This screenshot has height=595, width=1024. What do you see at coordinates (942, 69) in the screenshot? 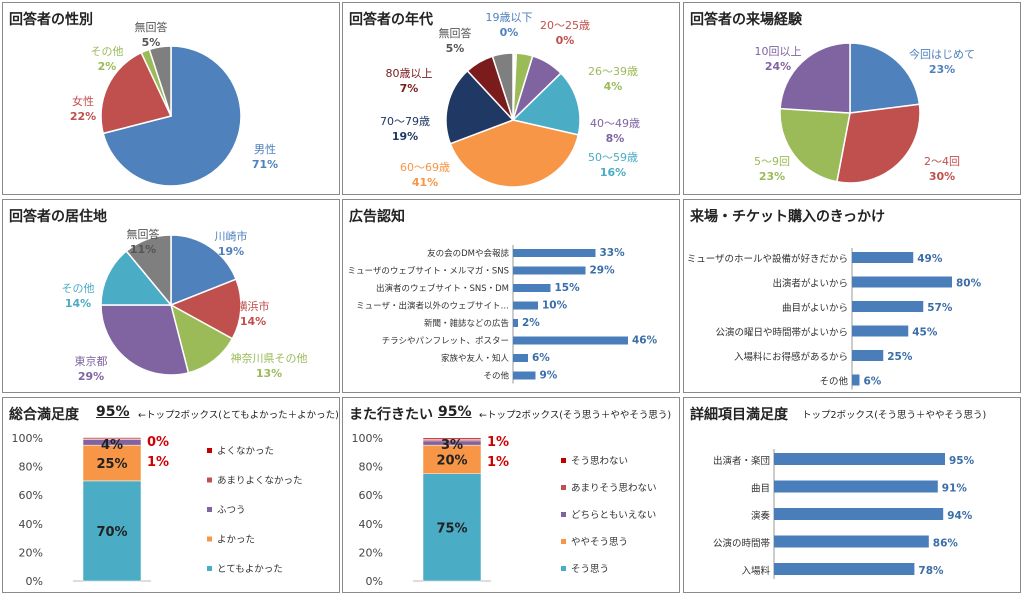
I see `slice-percent-label: 23%` at bounding box center [942, 69].